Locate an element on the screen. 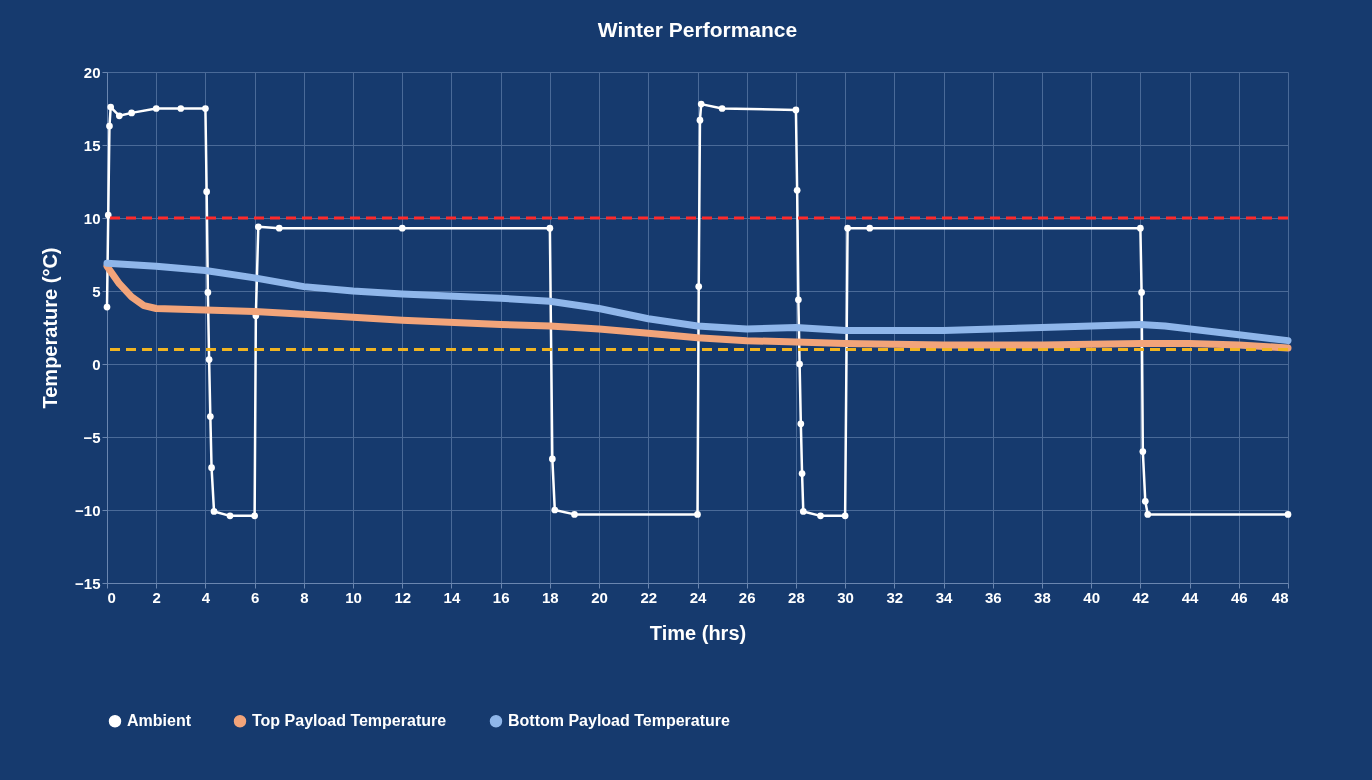  y-tick-label: −10 is located at coordinates (88, 510).